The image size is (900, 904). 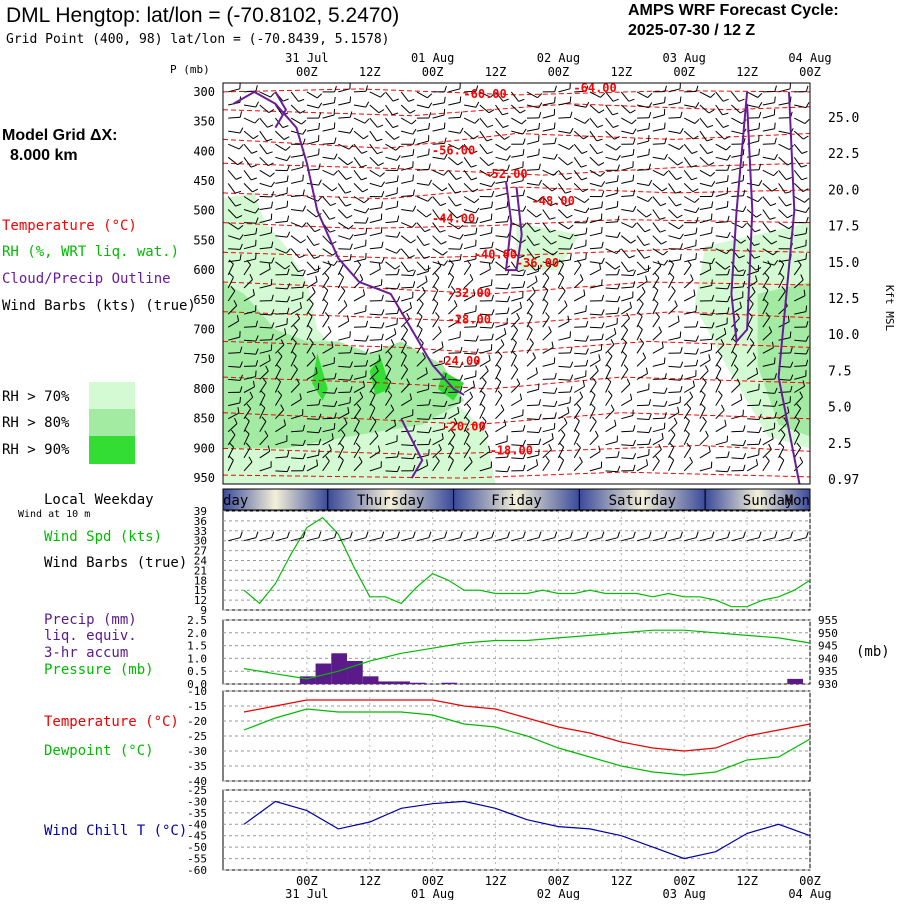 What do you see at coordinates (197, 766) in the screenshot?
I see `temperature-panel-tick: -35` at bounding box center [197, 766].